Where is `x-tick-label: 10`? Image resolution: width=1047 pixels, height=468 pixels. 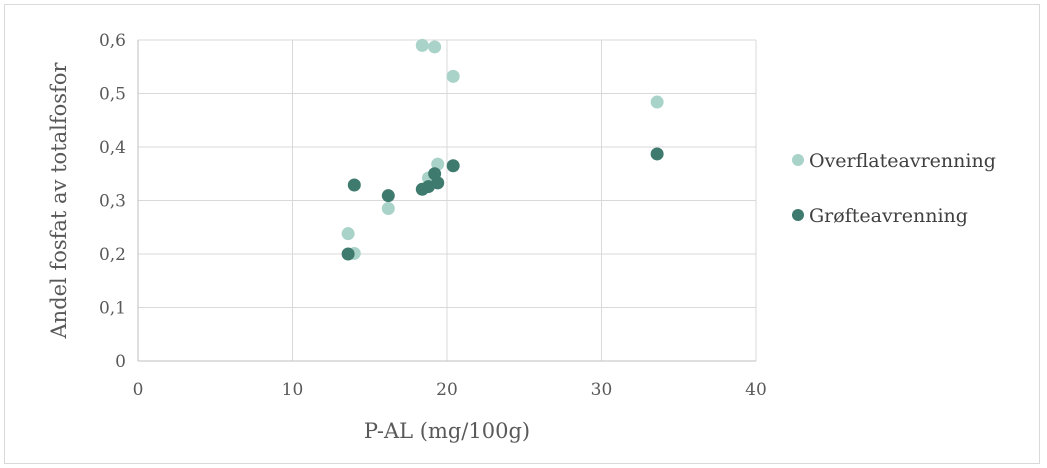 x-tick-label: 10 is located at coordinates (293, 390).